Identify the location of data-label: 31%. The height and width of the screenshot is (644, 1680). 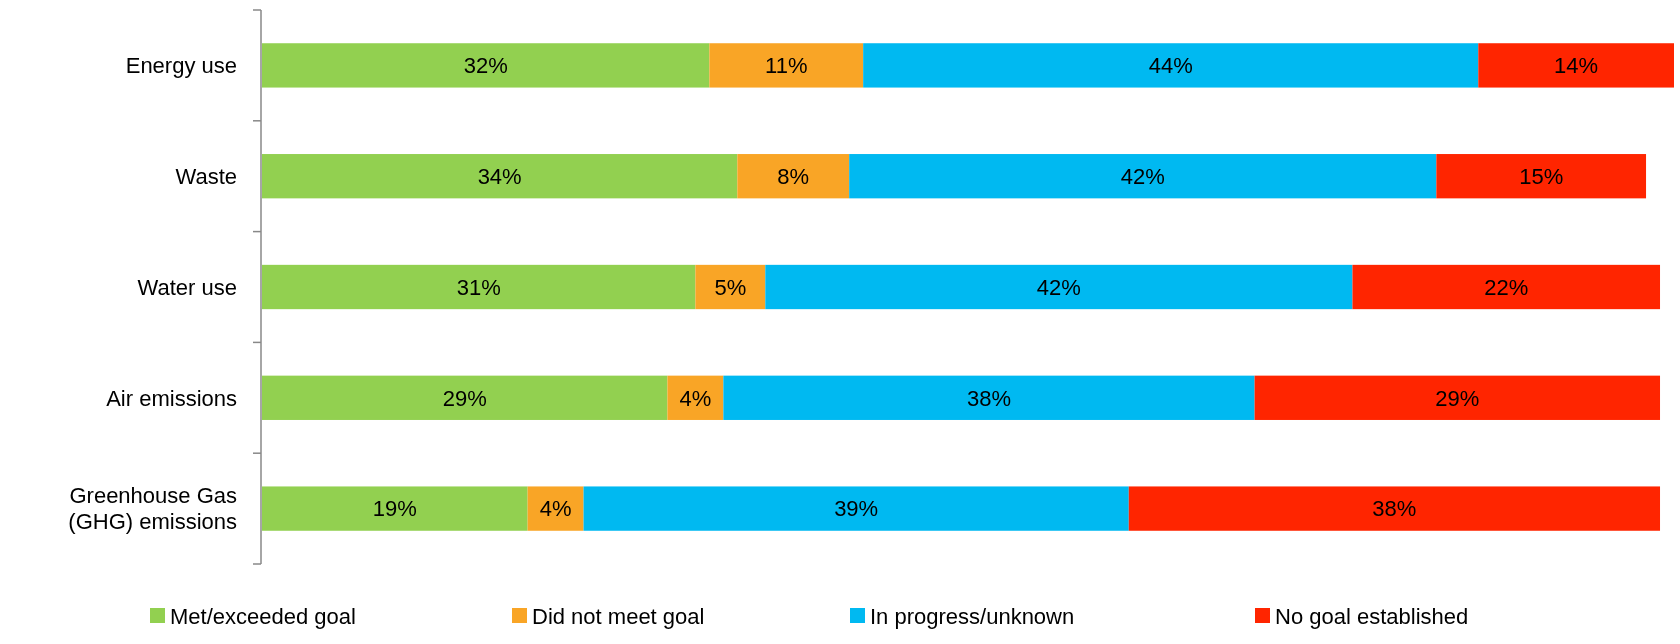
(478, 287).